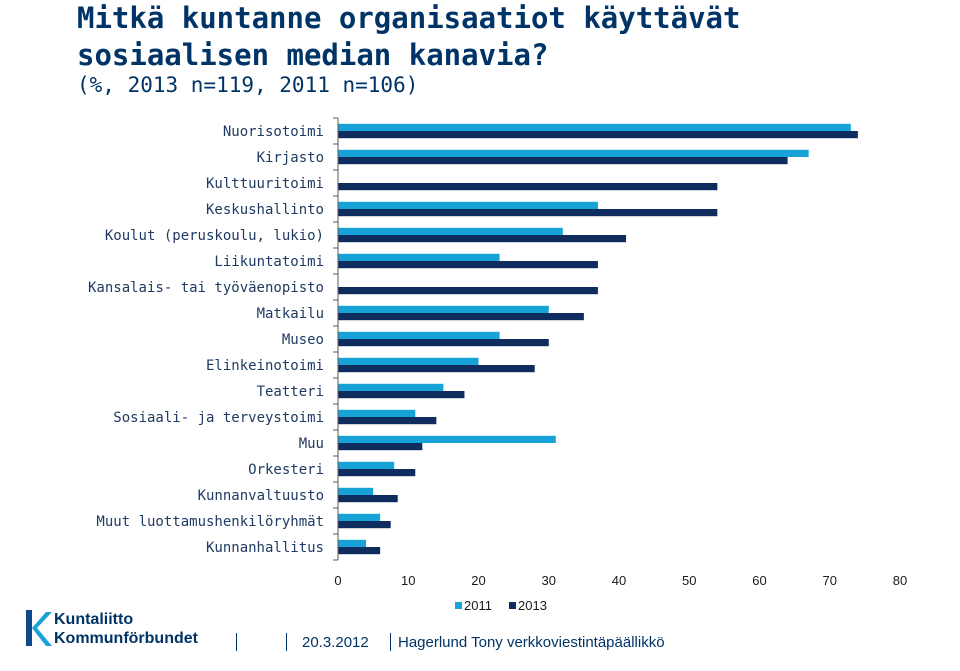  What do you see at coordinates (126, 638) in the screenshot?
I see `logo-line-2: Kommunförbundet` at bounding box center [126, 638].